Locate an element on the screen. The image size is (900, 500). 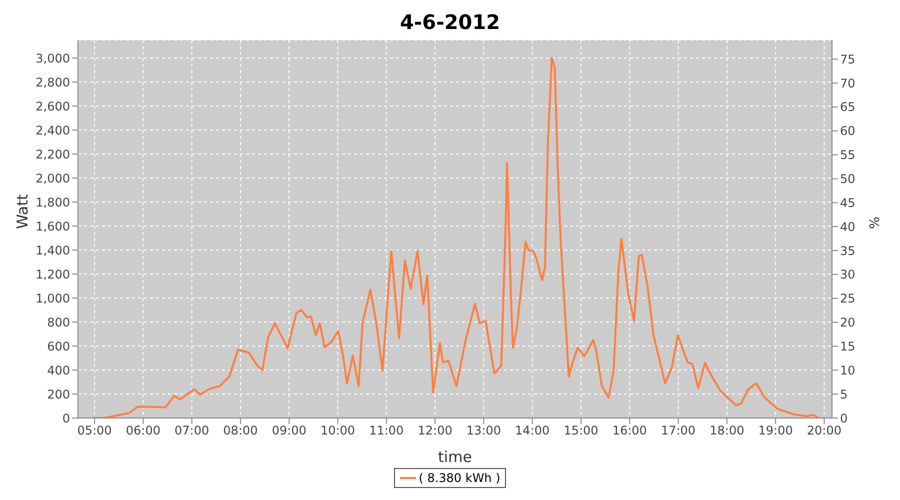
y-tick-label: 600 is located at coordinates (58, 346).